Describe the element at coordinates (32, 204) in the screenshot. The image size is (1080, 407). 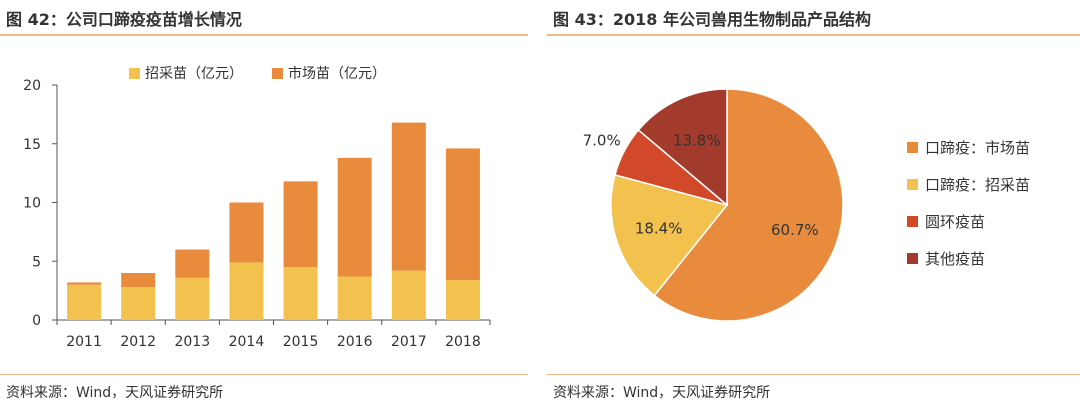
I see `y-tick-label: 10` at that location.